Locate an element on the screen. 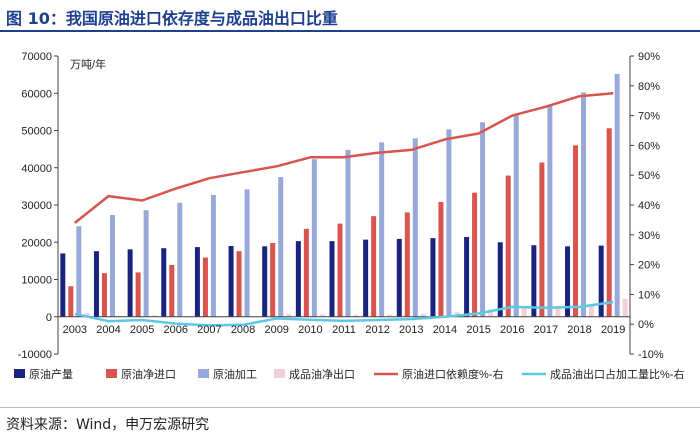 The width and height of the screenshot is (700, 441). x-tick-label: 2004 is located at coordinates (108, 330).